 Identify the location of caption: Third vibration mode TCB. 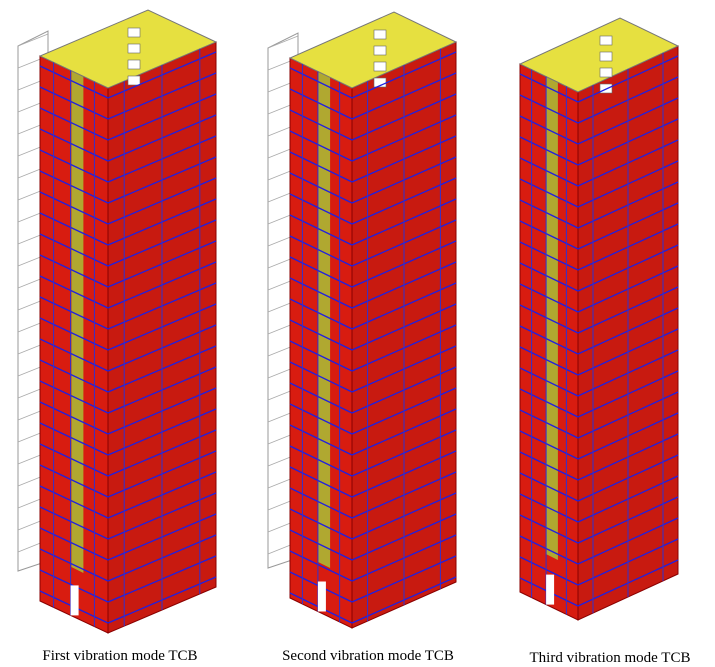
(610, 658).